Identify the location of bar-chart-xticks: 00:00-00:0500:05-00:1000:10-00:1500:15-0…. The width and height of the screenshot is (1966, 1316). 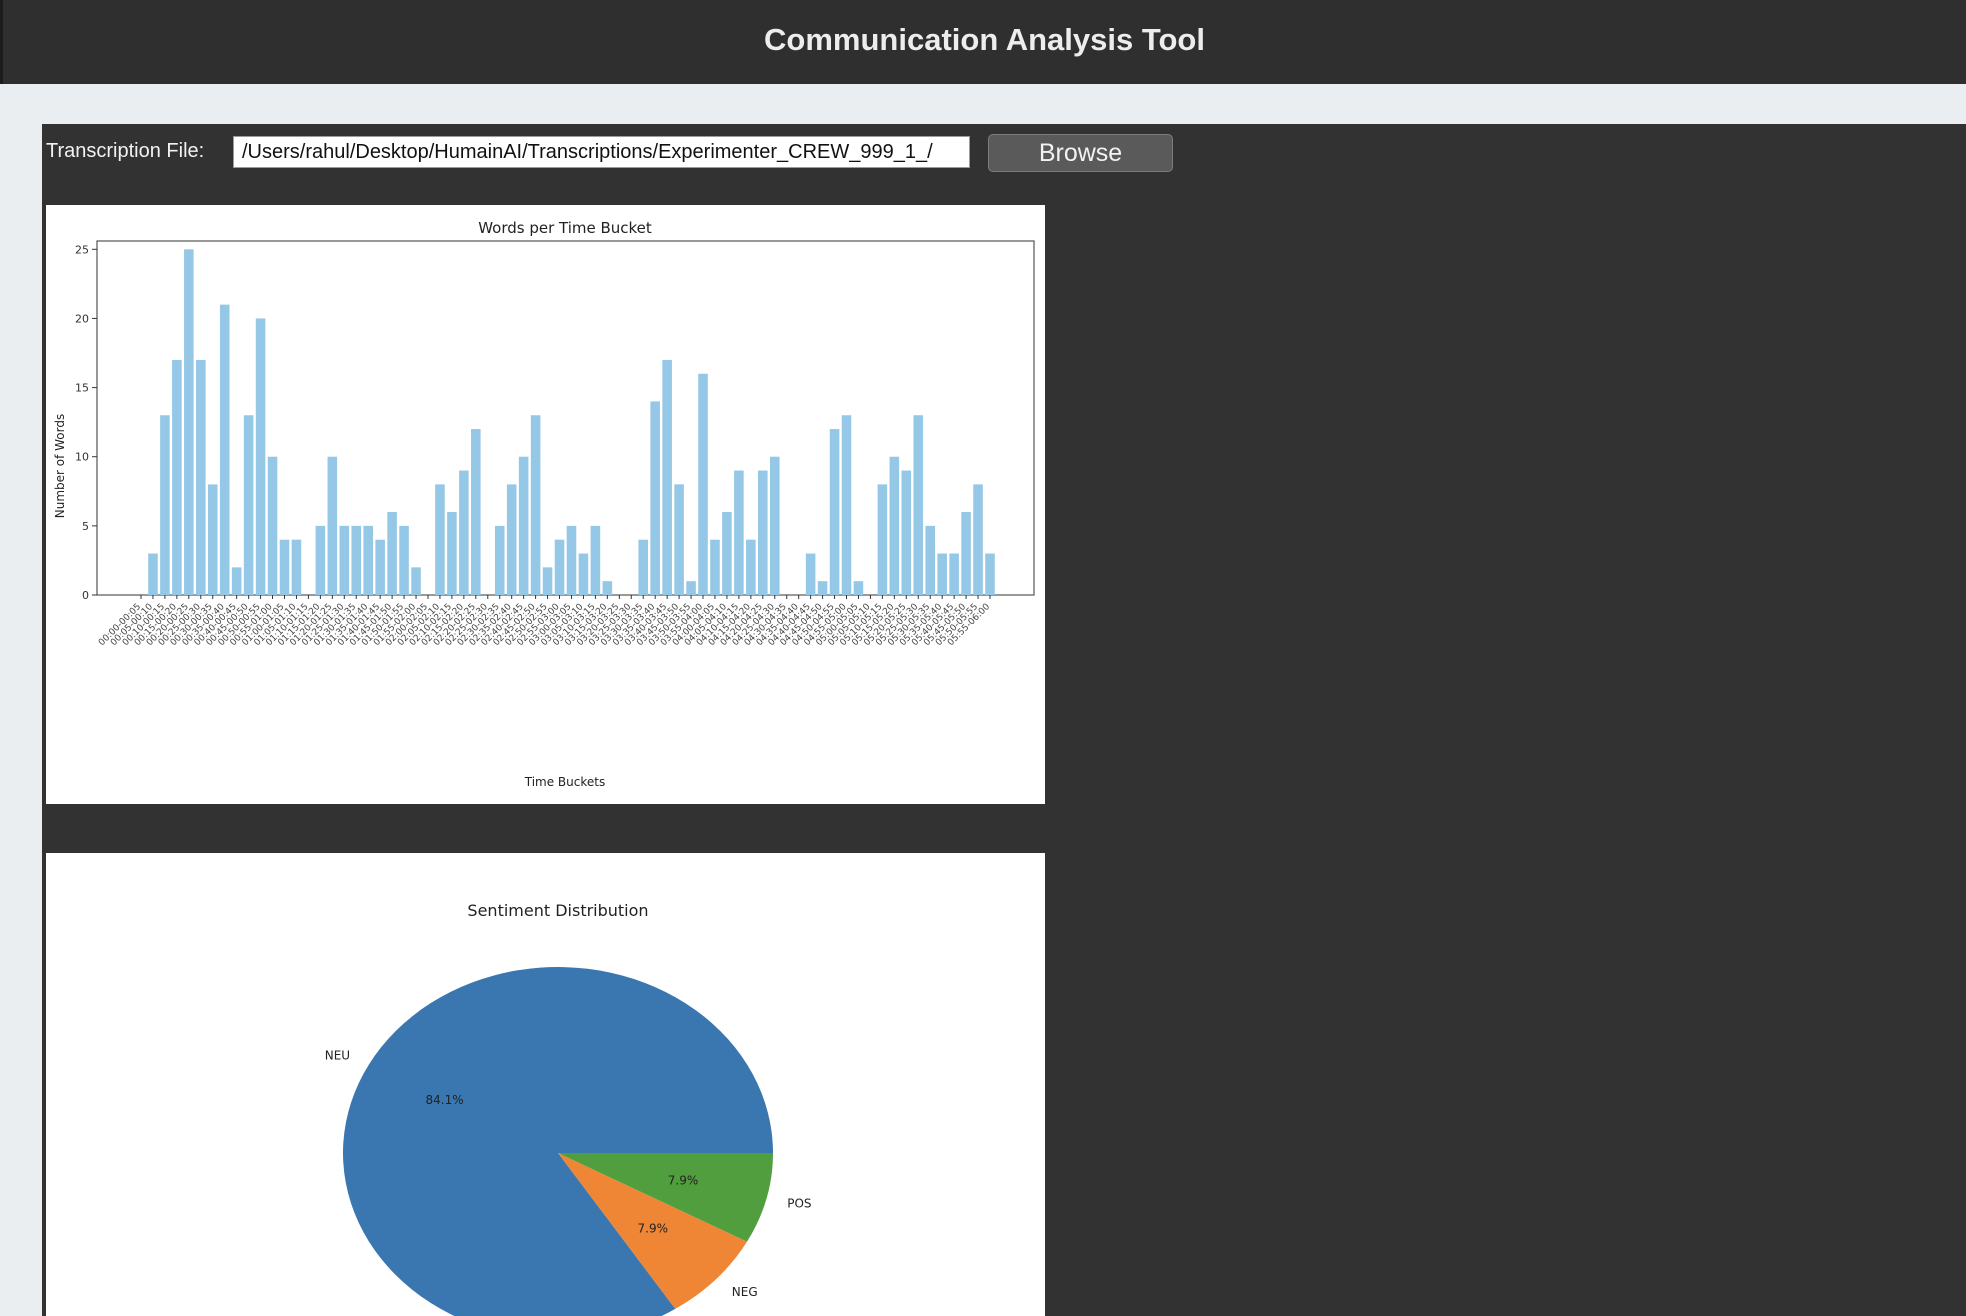
(544, 621).